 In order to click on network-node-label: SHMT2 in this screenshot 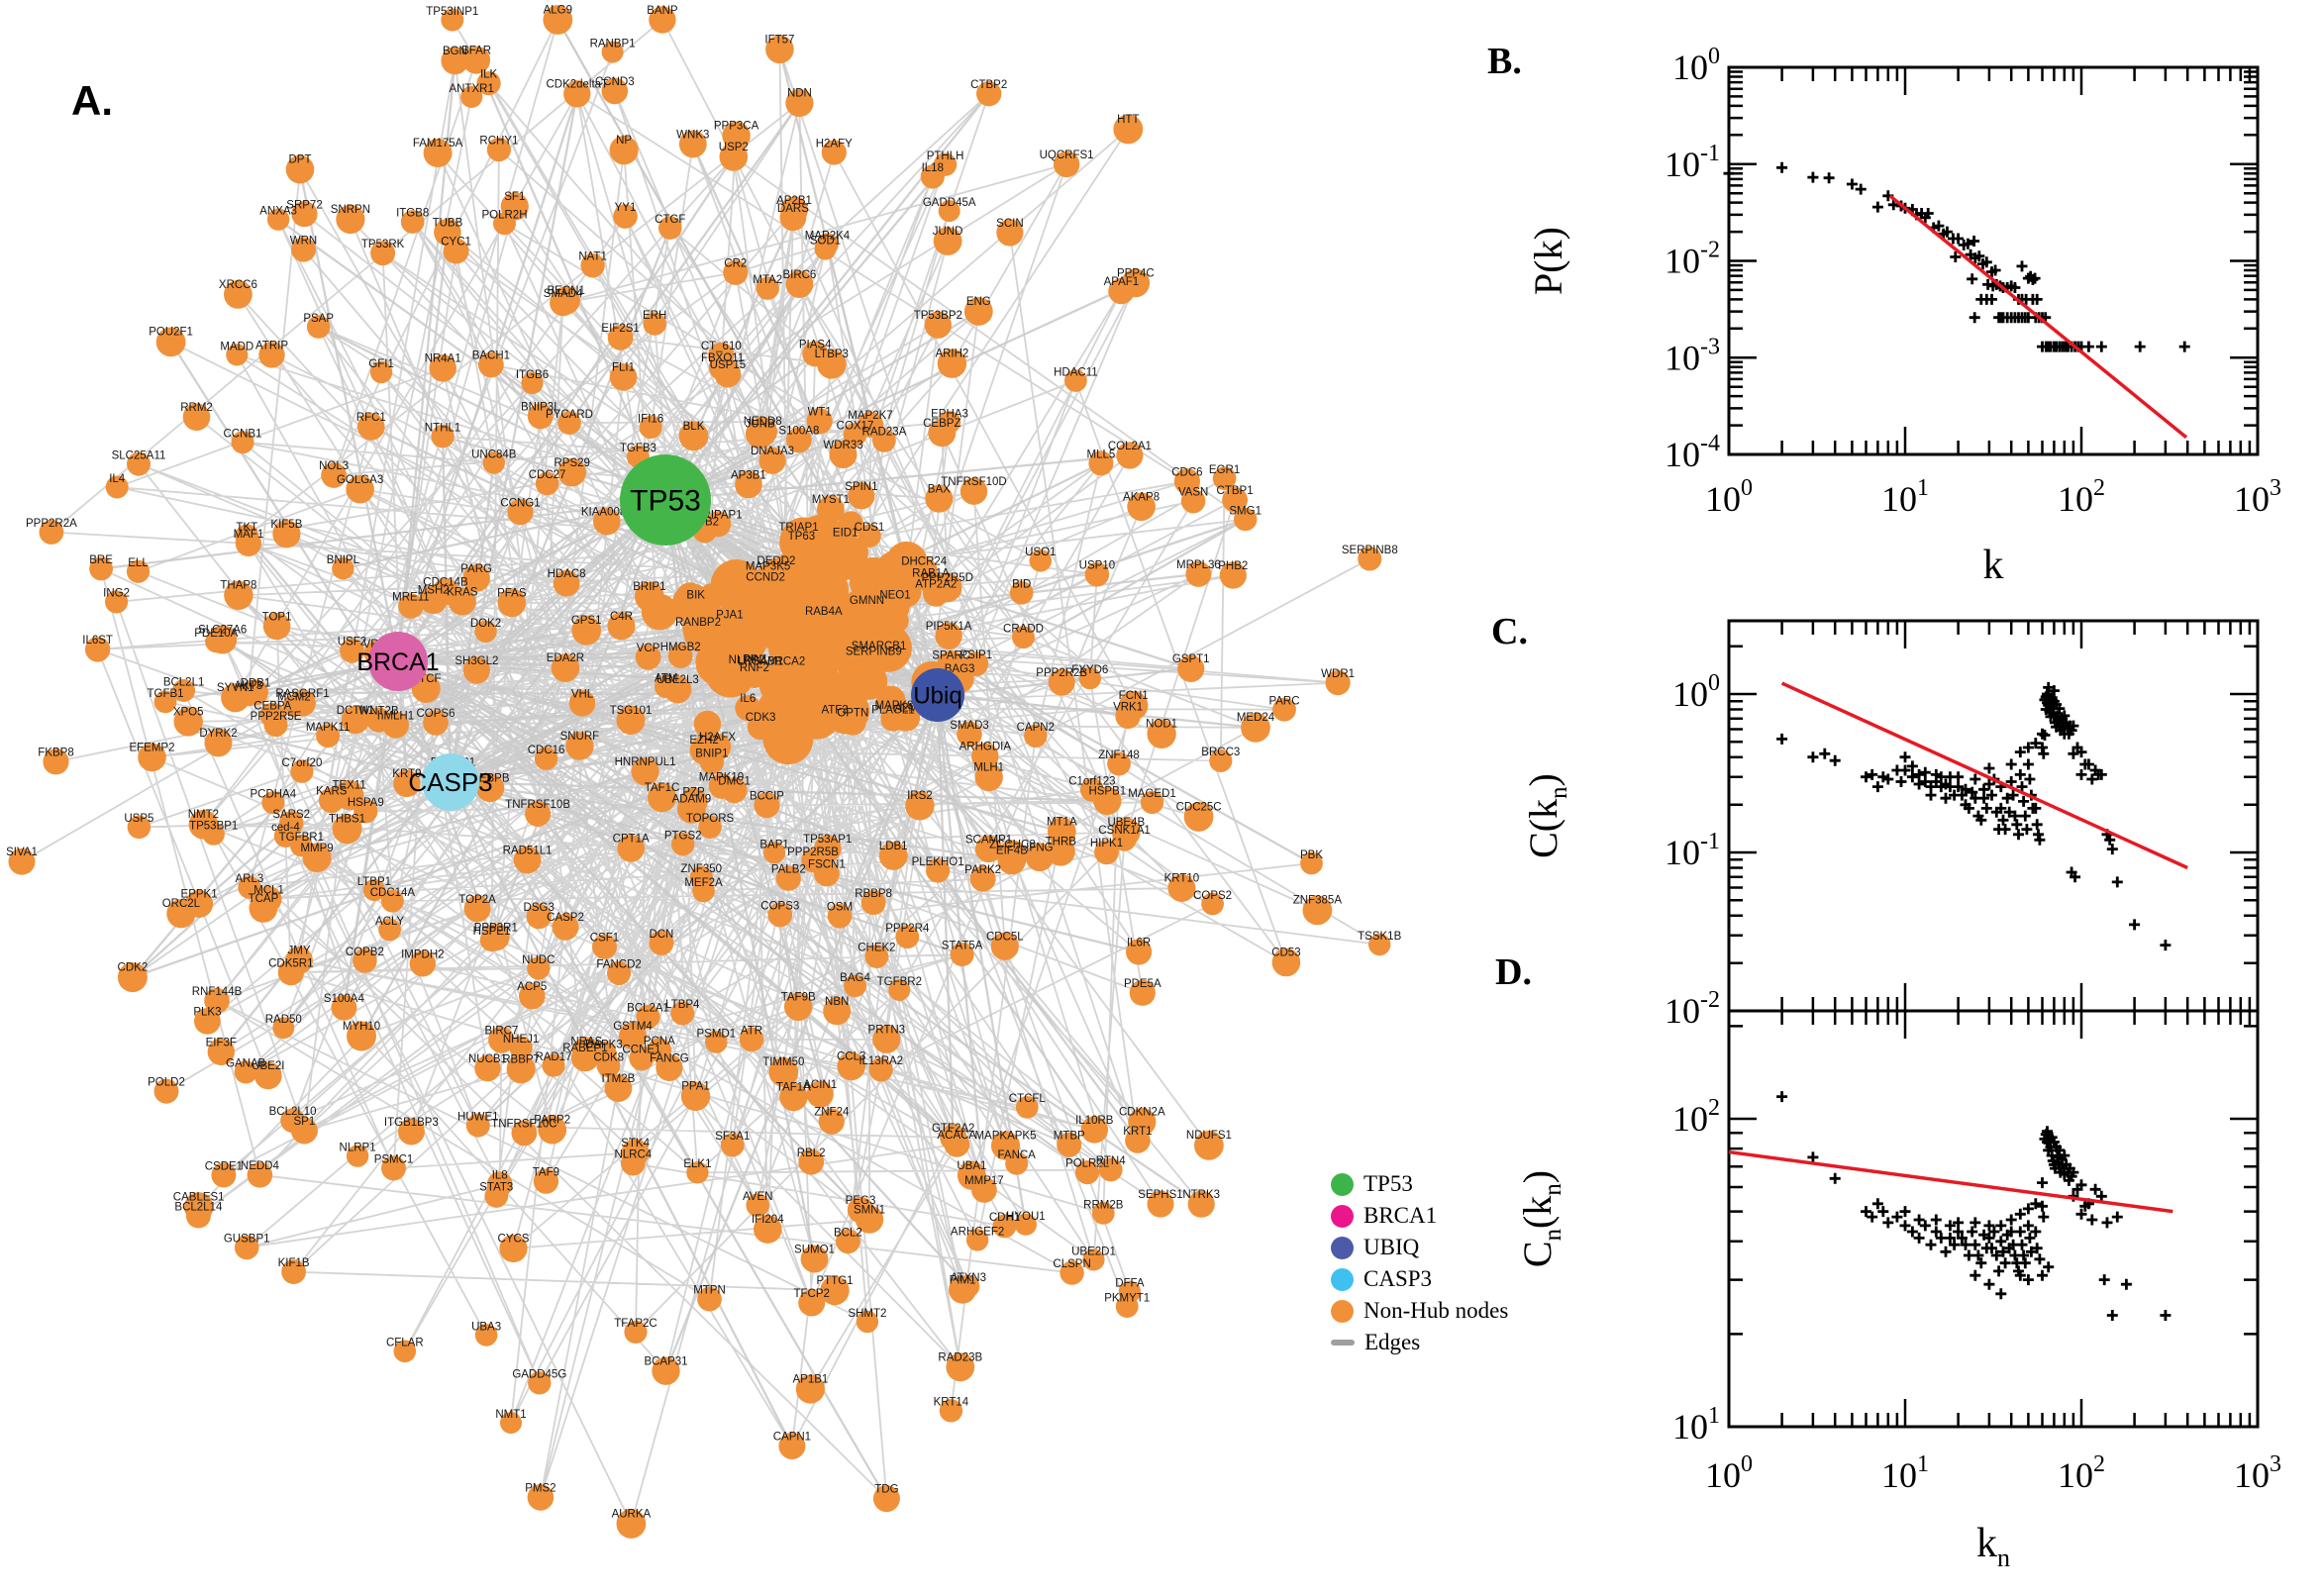, I will do `click(867, 1314)`.